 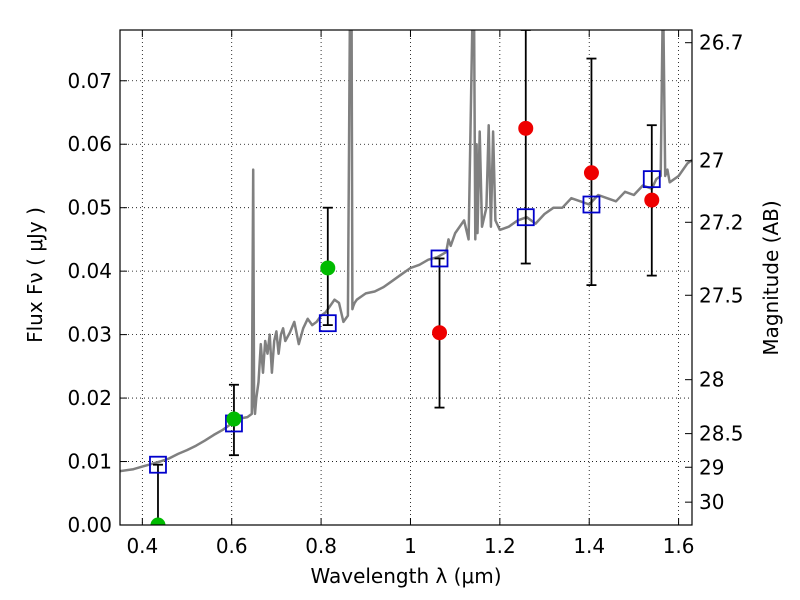 What do you see at coordinates (89, 208) in the screenshot?
I see `y-tick-label: 0.05` at bounding box center [89, 208].